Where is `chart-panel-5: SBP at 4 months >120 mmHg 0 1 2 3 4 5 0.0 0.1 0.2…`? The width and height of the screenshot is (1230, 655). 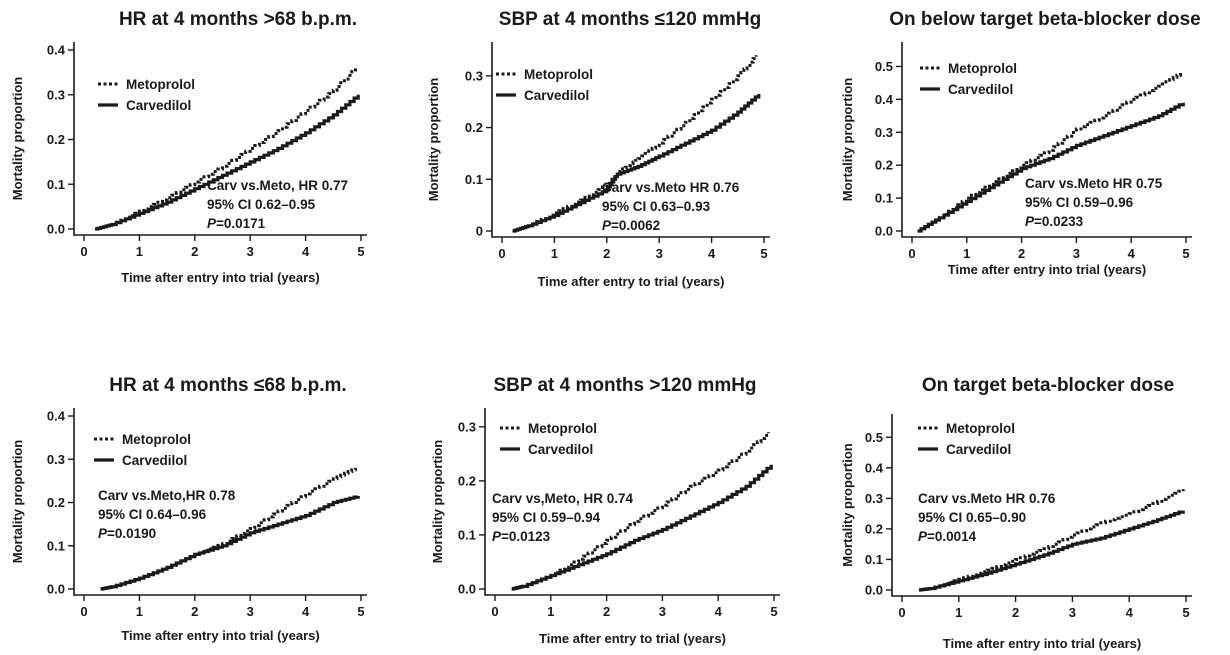 chart-panel-5: SBP at 4 months >120 mmHg 0 1 2 3 4 5 0.0 0.1 0.2… is located at coordinates (605, 510).